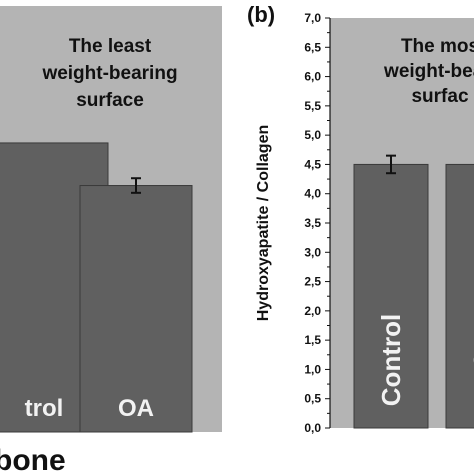  I want to click on category-label-left: OA, so click(136, 408).